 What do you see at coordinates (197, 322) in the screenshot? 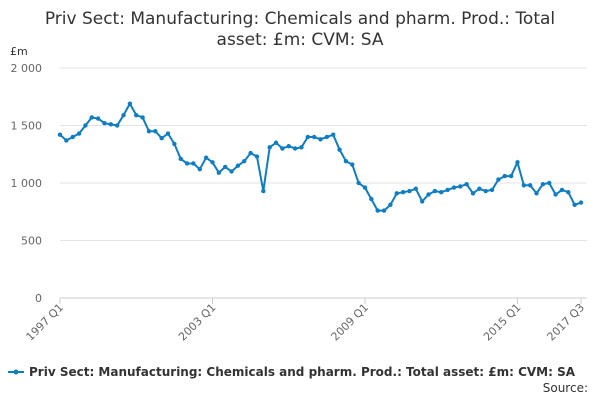
I see `x-tick-label: 2003 Q1` at bounding box center [197, 322].